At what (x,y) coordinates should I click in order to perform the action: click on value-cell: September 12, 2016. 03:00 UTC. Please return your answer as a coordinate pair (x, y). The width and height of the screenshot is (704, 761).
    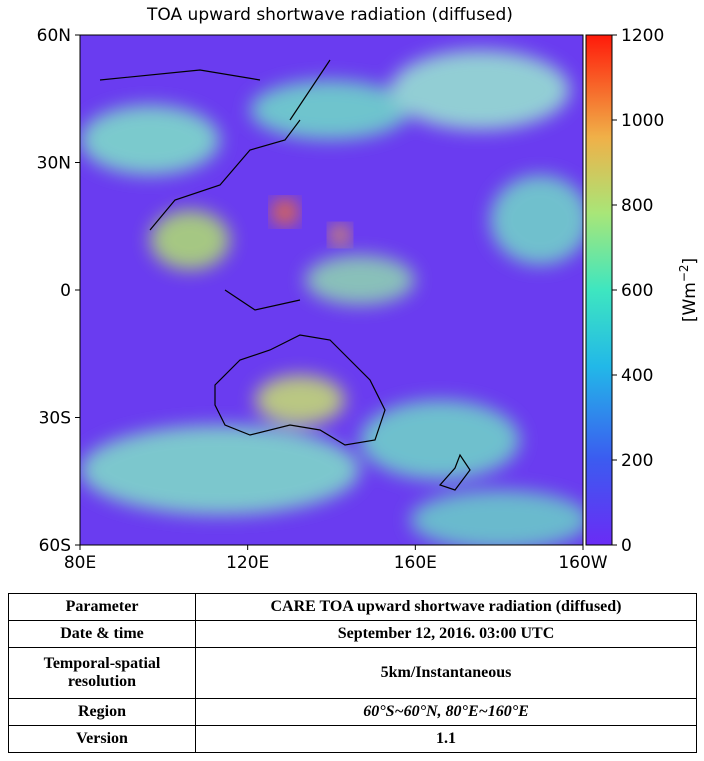
    Looking at the image, I should click on (446, 634).